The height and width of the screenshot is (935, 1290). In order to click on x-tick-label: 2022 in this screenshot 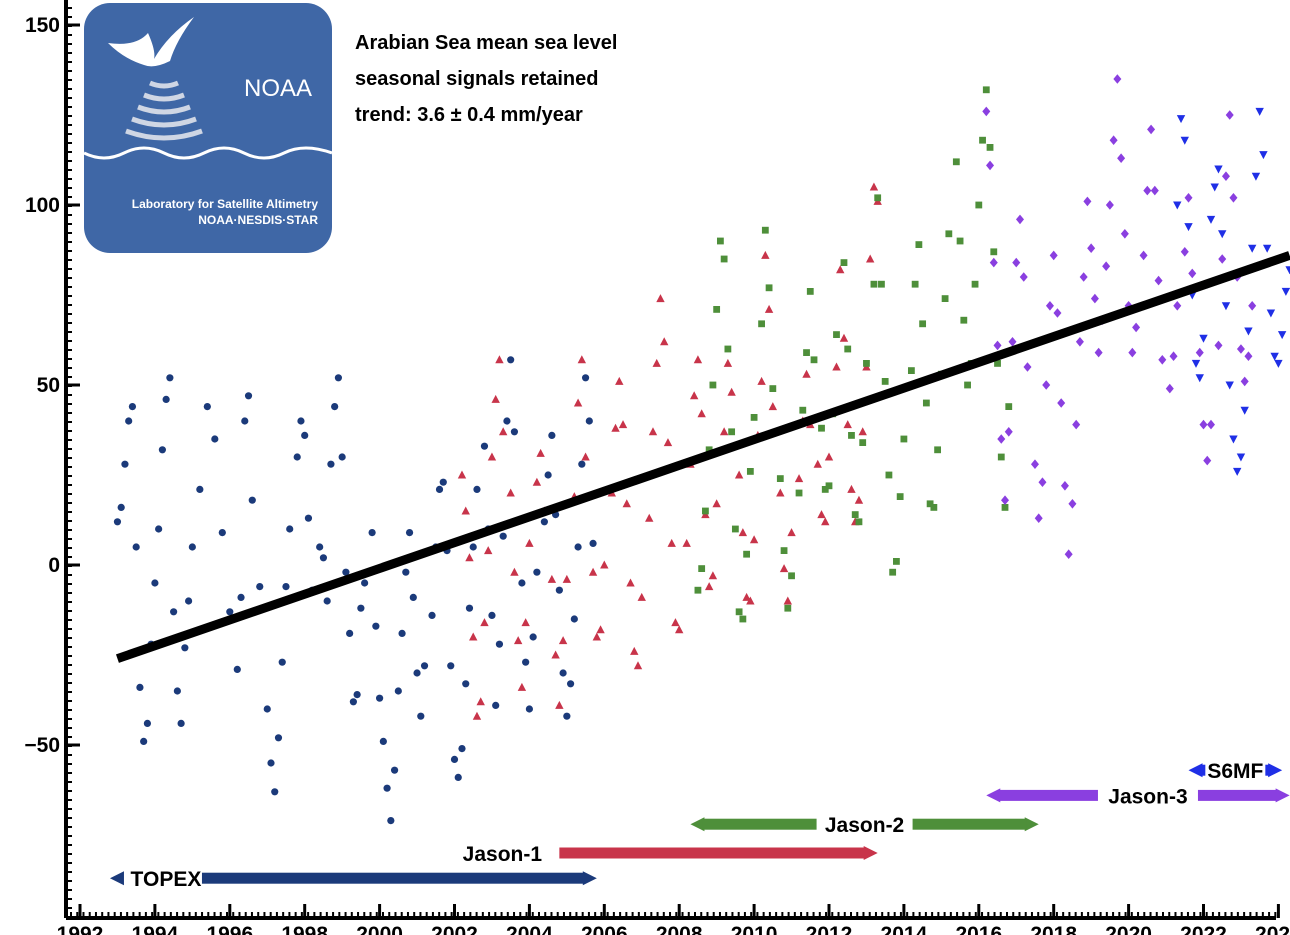, I will do `click(1203, 929)`.